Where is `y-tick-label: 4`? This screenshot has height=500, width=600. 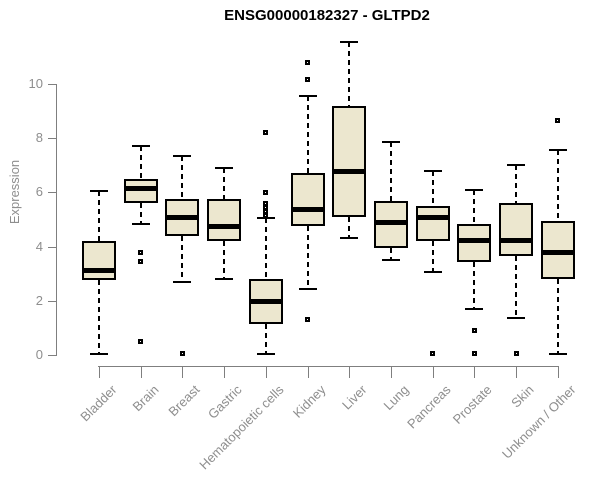 y-tick-label: 4 is located at coordinates (39, 246).